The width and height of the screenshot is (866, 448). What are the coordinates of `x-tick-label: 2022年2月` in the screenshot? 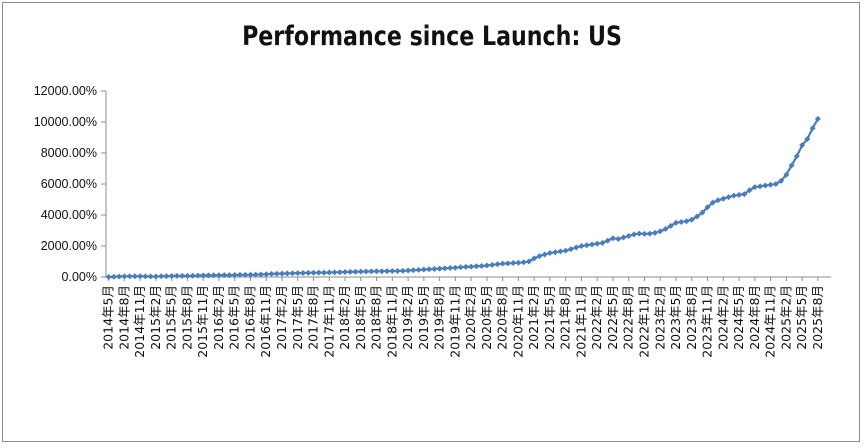 It's located at (596, 317).